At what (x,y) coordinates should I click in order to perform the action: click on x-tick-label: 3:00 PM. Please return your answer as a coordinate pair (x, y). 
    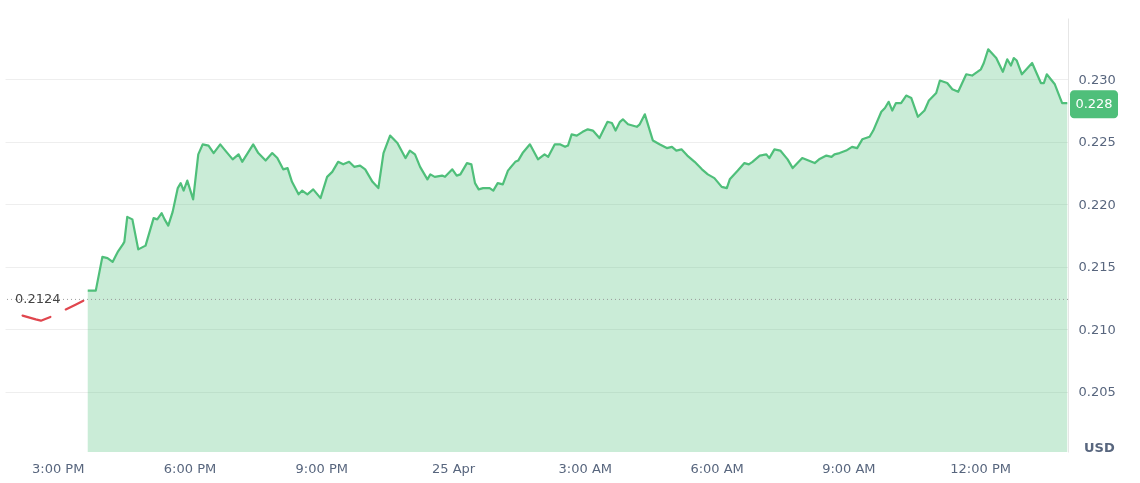
    Looking at the image, I should click on (58, 468).